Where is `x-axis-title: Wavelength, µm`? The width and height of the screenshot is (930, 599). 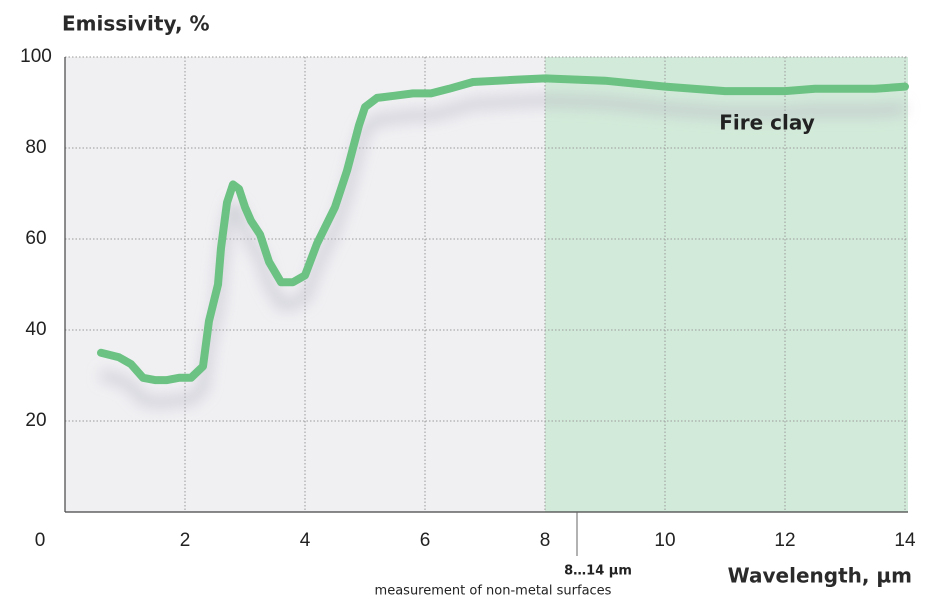
x-axis-title: Wavelength, µm is located at coordinates (820, 576).